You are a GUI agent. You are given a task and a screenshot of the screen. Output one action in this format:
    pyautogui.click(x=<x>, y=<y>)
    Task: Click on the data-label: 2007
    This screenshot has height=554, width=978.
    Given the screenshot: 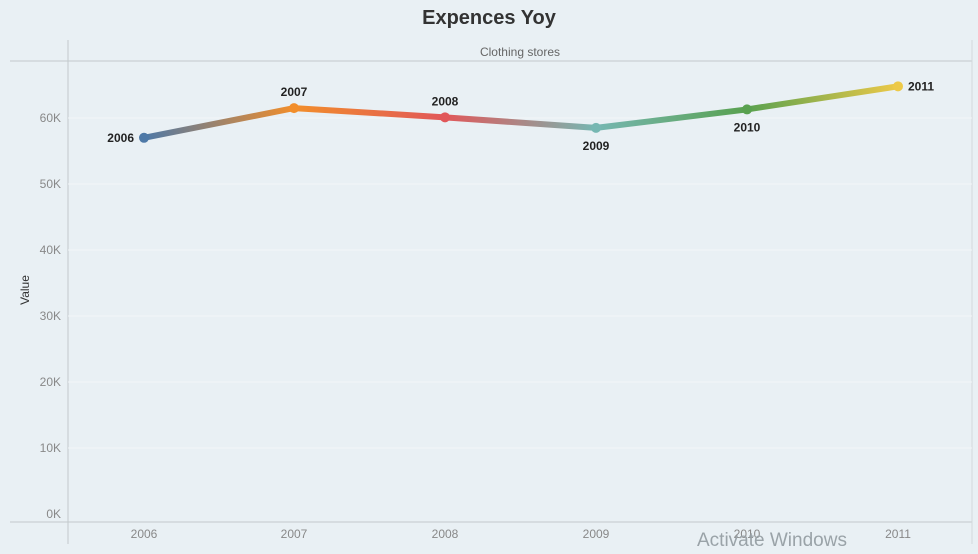 What is the action you would take?
    pyautogui.click(x=294, y=92)
    